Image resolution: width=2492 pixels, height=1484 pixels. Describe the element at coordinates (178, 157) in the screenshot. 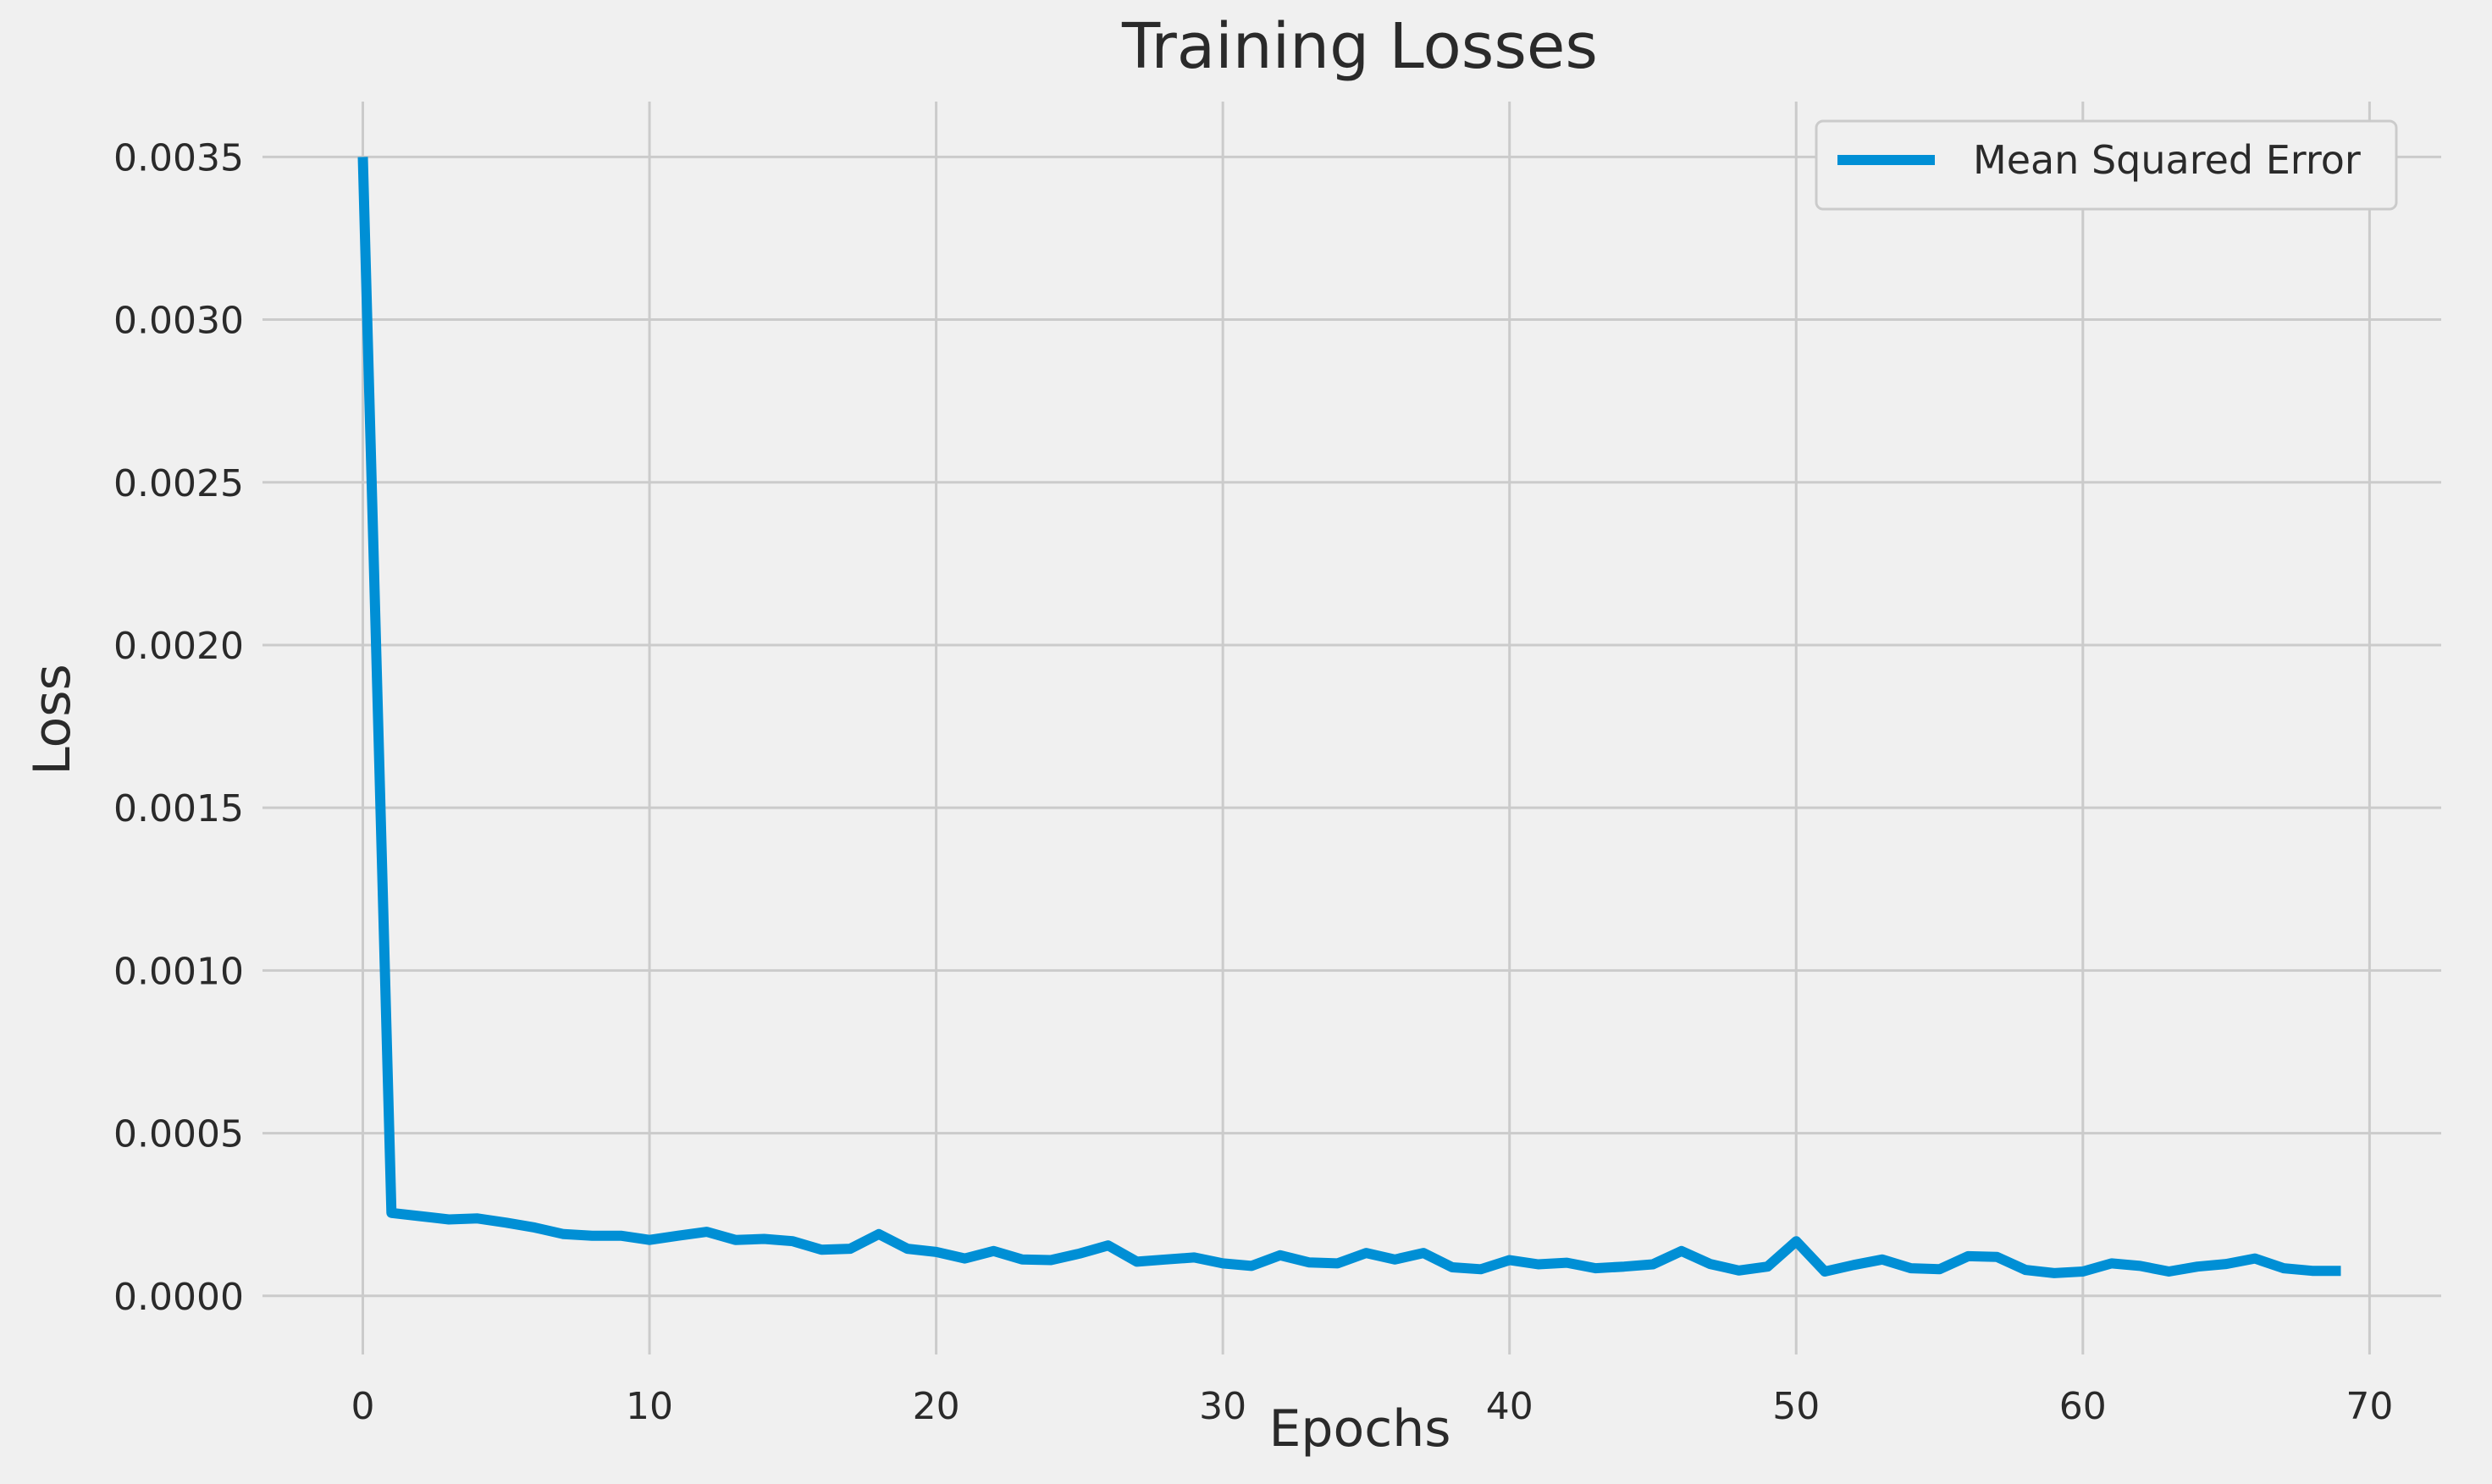

I see `y-tick-label: 0.0035` at that location.